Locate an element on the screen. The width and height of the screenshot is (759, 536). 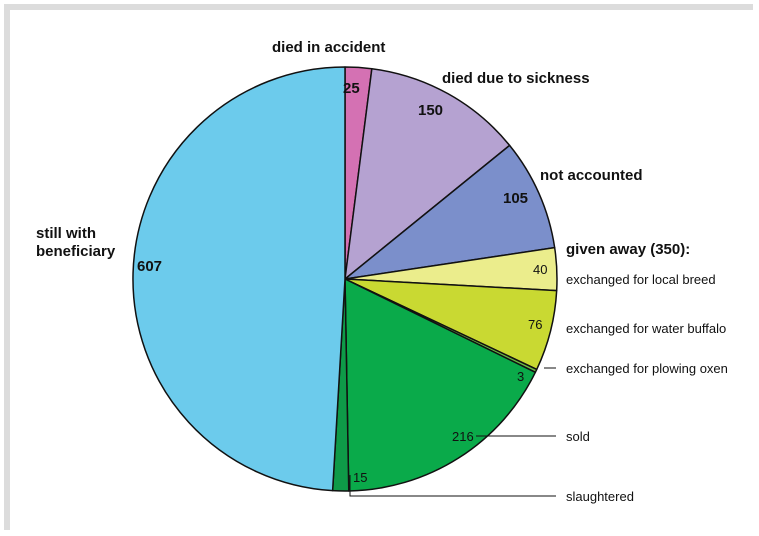
value-sold: 216 is located at coordinates (463, 436).